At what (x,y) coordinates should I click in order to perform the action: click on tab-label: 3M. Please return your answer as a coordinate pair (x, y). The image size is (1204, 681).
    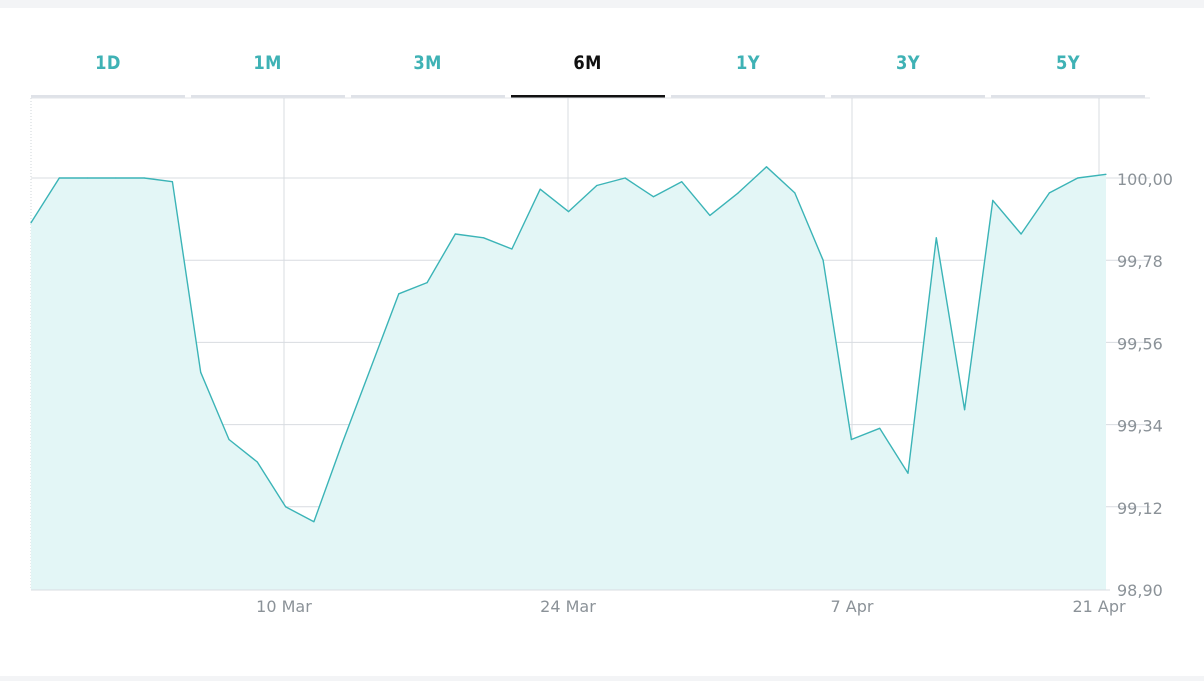
    Looking at the image, I should click on (428, 63).